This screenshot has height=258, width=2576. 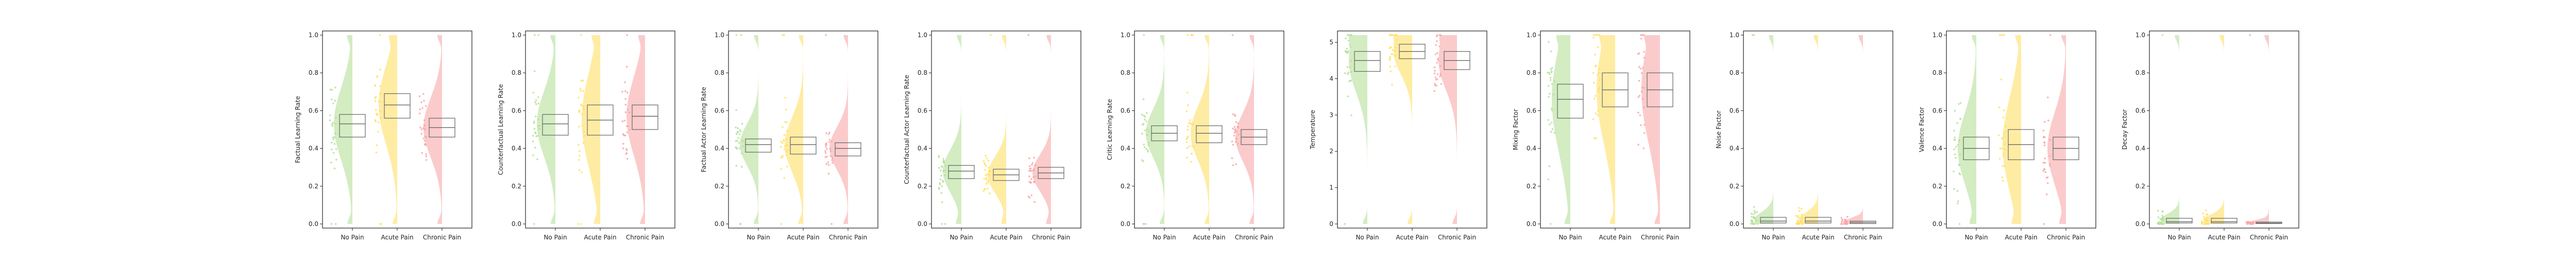 I want to click on y-tick-label: 0, so click(x=1331, y=224).